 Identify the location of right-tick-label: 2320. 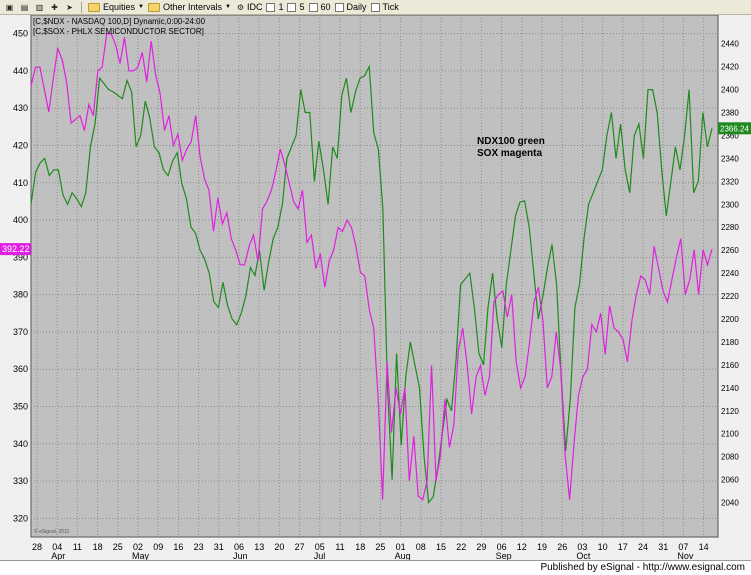
(730, 181).